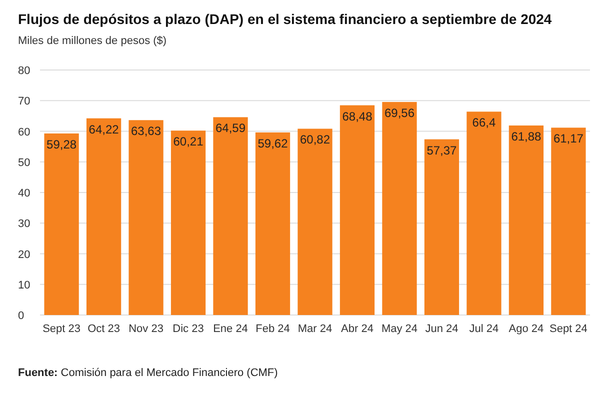 This screenshot has height=394, width=600. I want to click on x-tick-label: Feb 24, so click(273, 329).